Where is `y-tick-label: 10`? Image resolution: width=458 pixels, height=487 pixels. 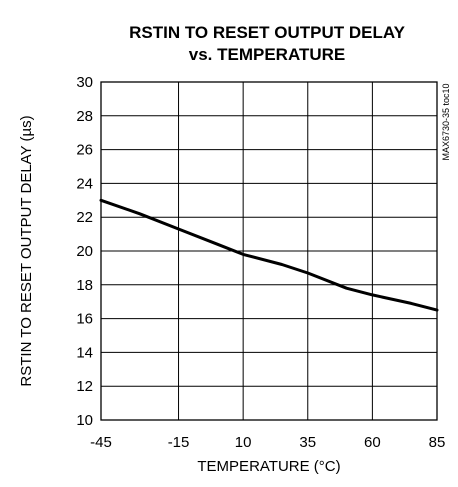 y-tick-label: 10 is located at coordinates (84, 420).